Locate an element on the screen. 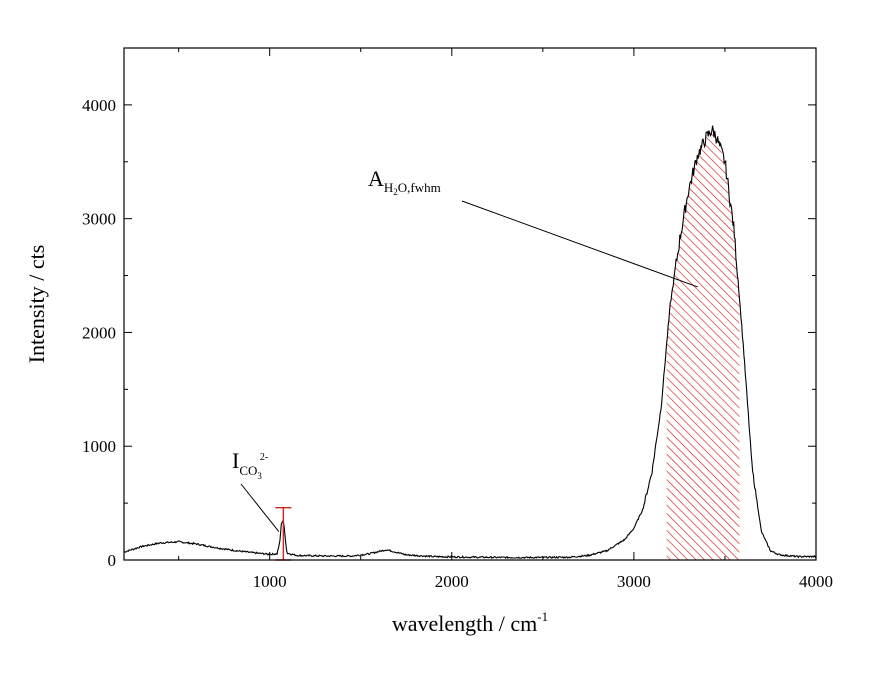  water-fwhm-annotation-label: AH2O,fwhm is located at coordinates (404, 181).